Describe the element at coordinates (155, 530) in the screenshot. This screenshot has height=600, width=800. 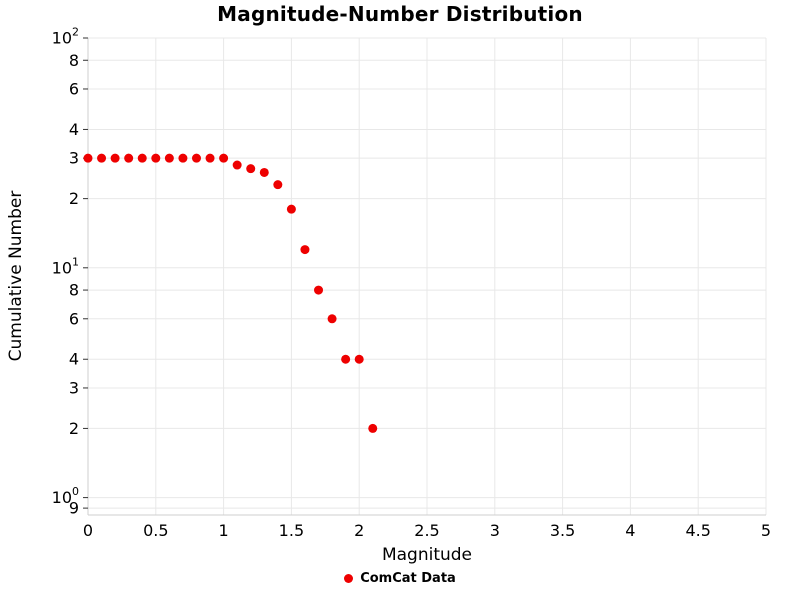
I see `x-tick-label: 0.5` at that location.